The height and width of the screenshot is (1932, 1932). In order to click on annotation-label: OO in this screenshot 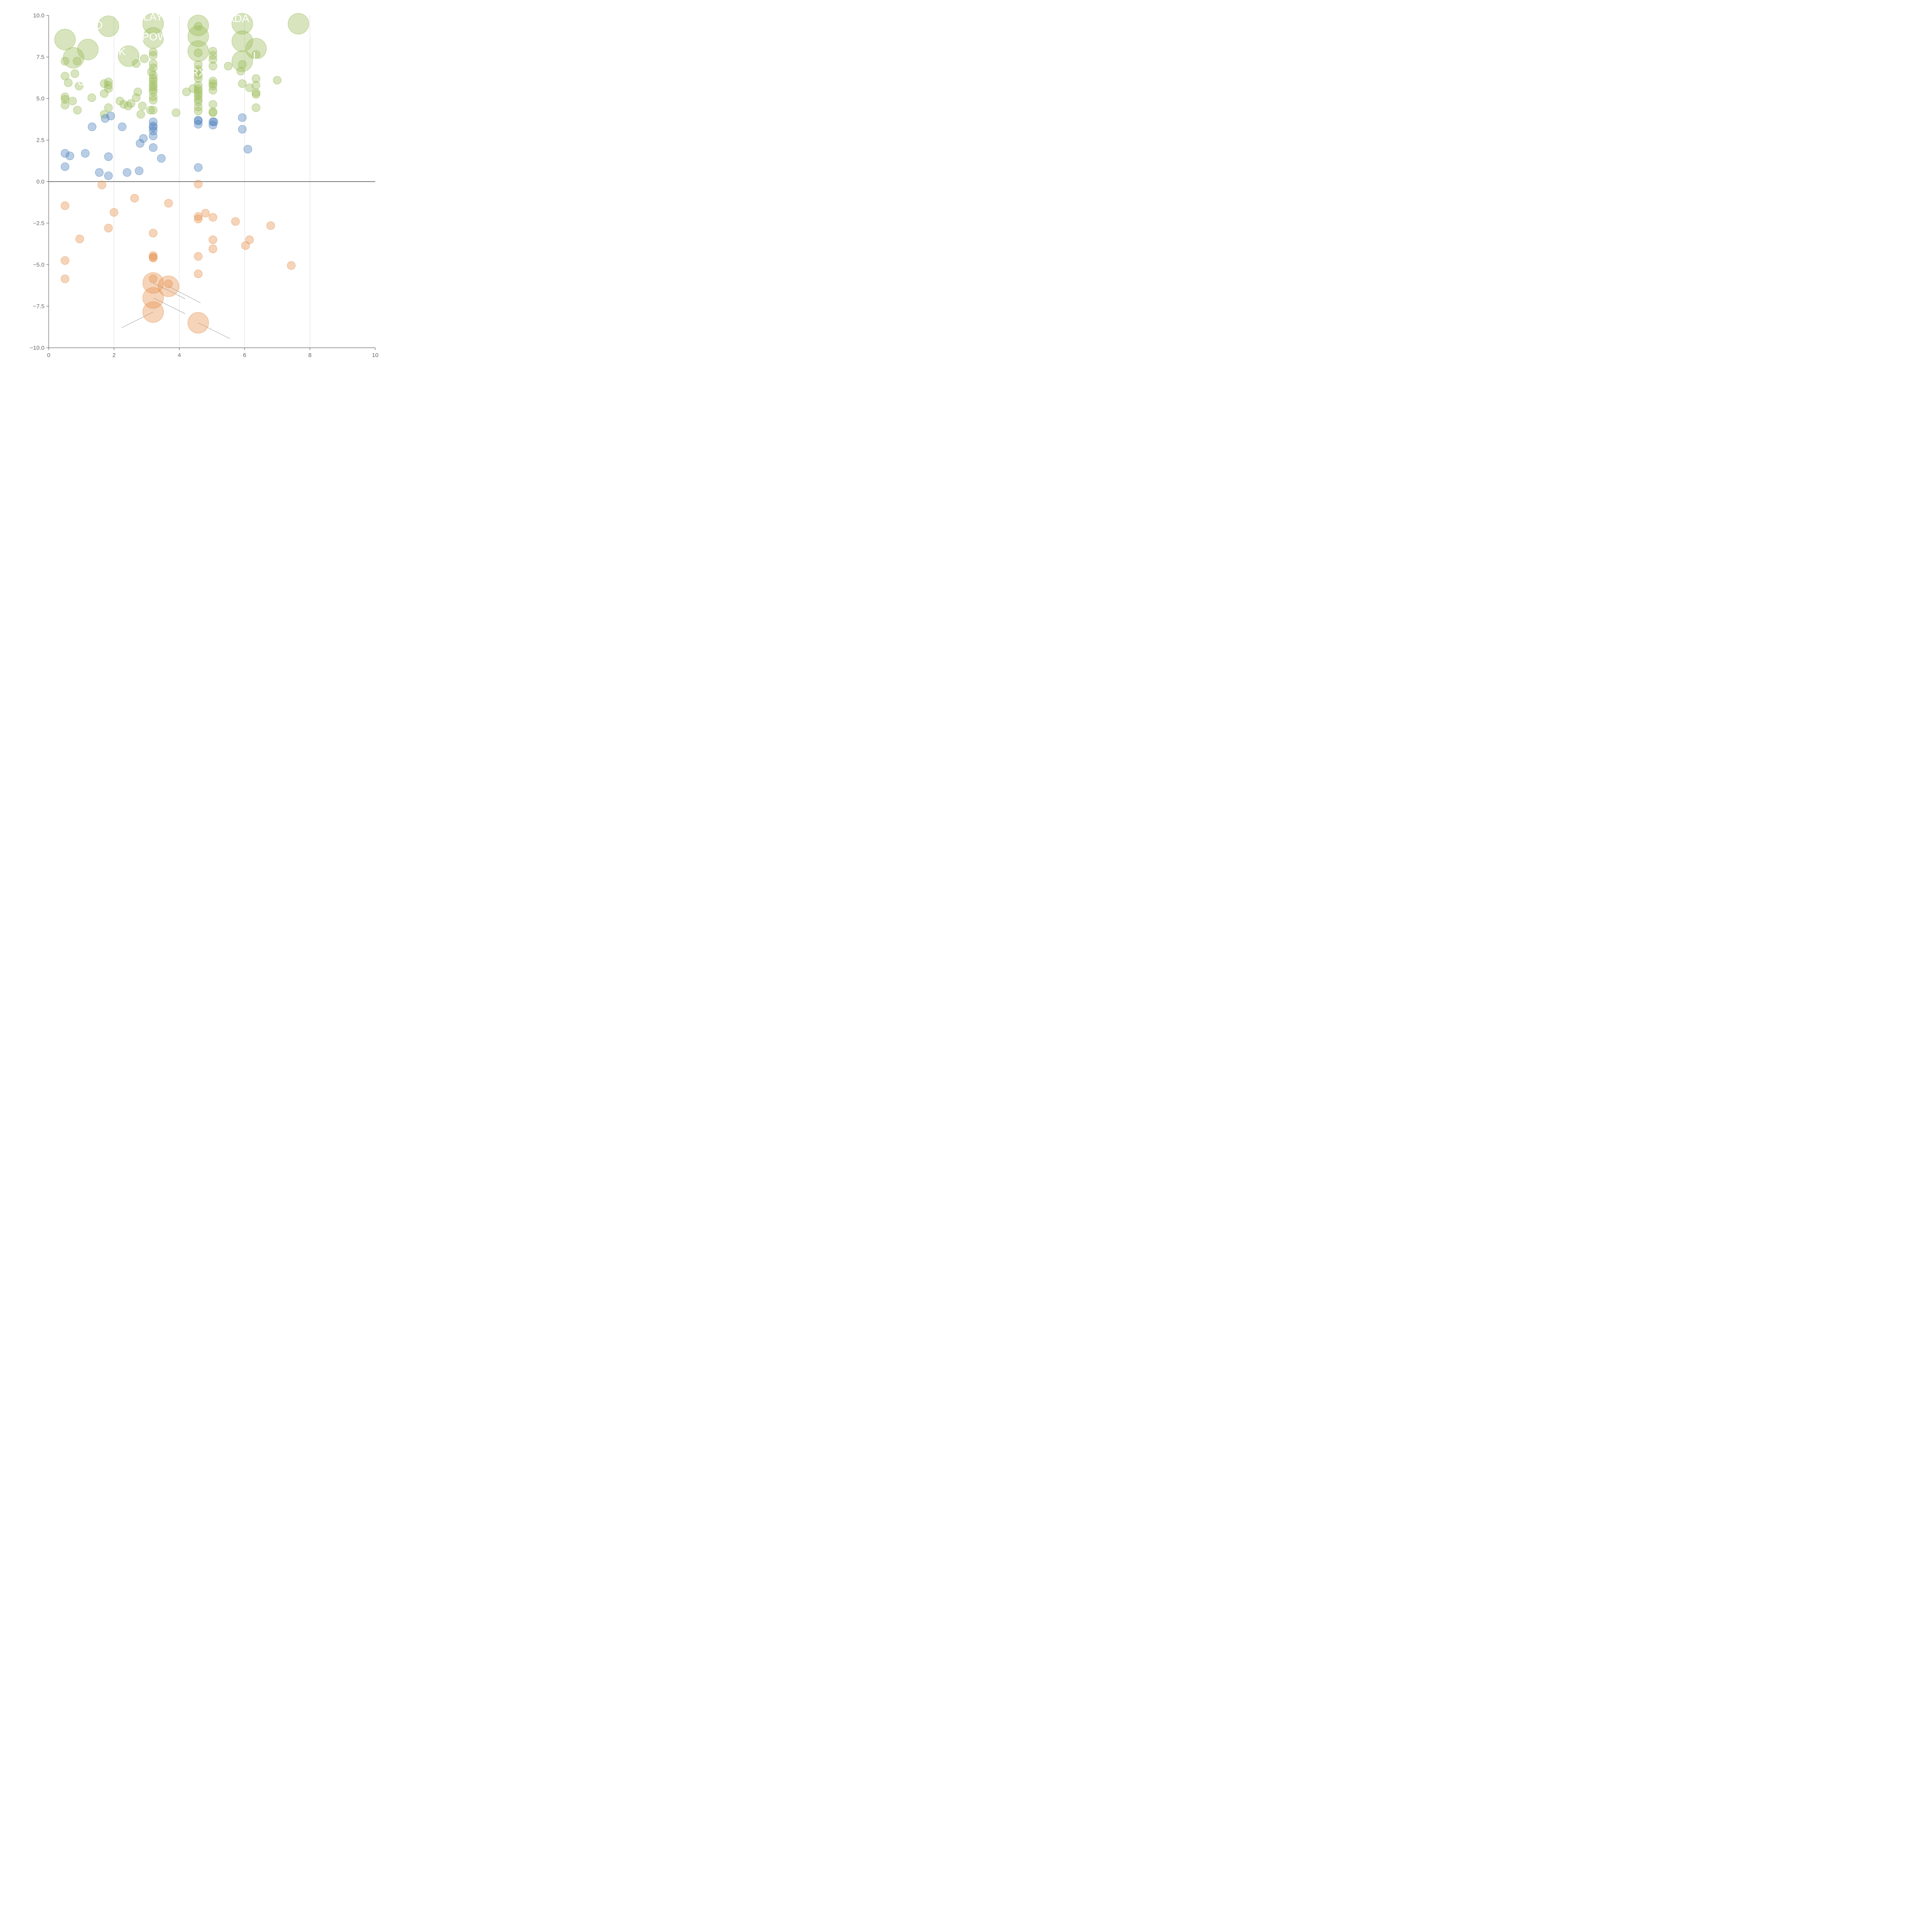, I will do `click(94, 25)`.